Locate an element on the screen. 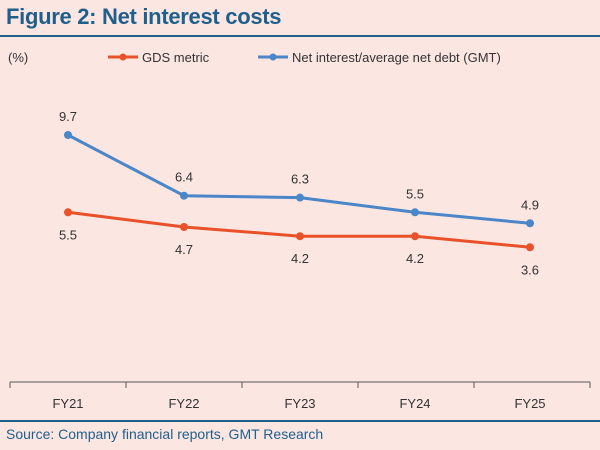 Image resolution: width=600 pixels, height=450 pixels. data-label-gmt-fy23: 6.3 is located at coordinates (300, 179).